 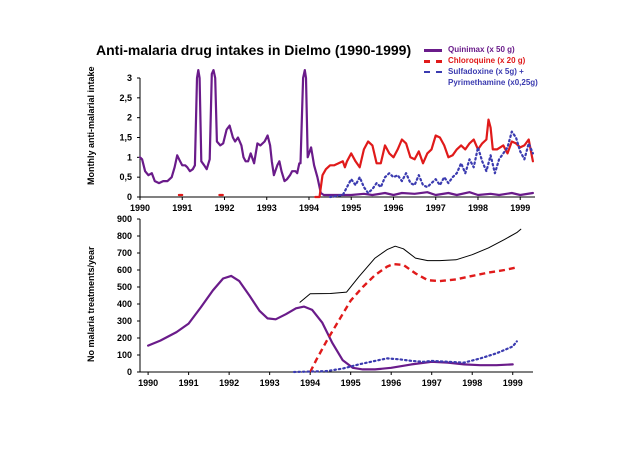 I want to click on bottom-y-tick-label: 300, so click(x=124, y=321).